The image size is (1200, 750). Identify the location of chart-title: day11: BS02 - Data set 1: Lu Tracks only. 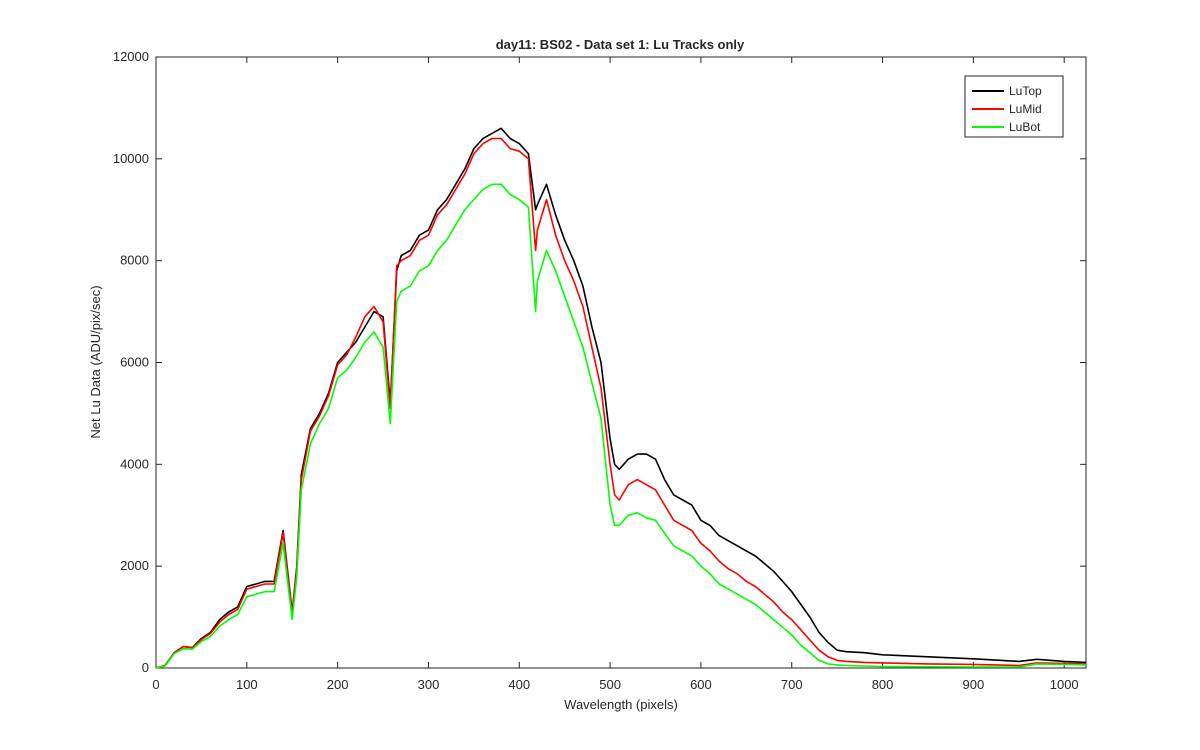
(620, 44).